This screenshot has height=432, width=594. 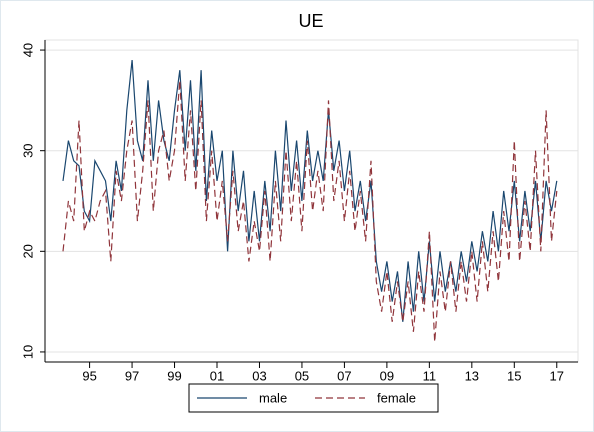 What do you see at coordinates (344, 375) in the screenshot?
I see `x-tick-label: 07` at bounding box center [344, 375].